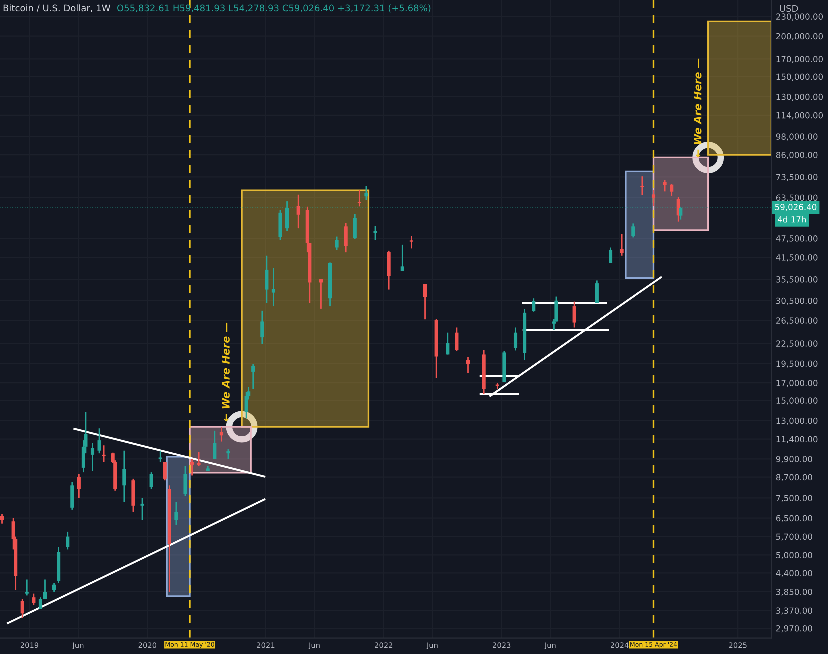 This screenshot has height=654, width=828. I want to click on y-tick-label: 200,000.00, so click(800, 36).